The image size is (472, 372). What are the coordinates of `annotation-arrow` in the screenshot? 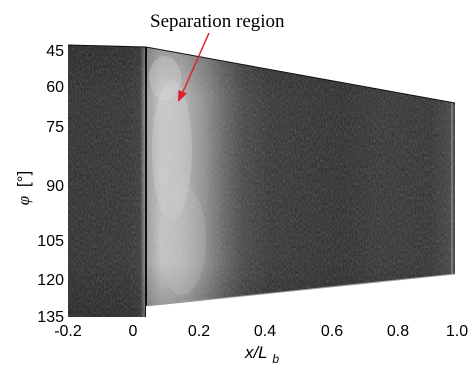 It's located at (194, 67).